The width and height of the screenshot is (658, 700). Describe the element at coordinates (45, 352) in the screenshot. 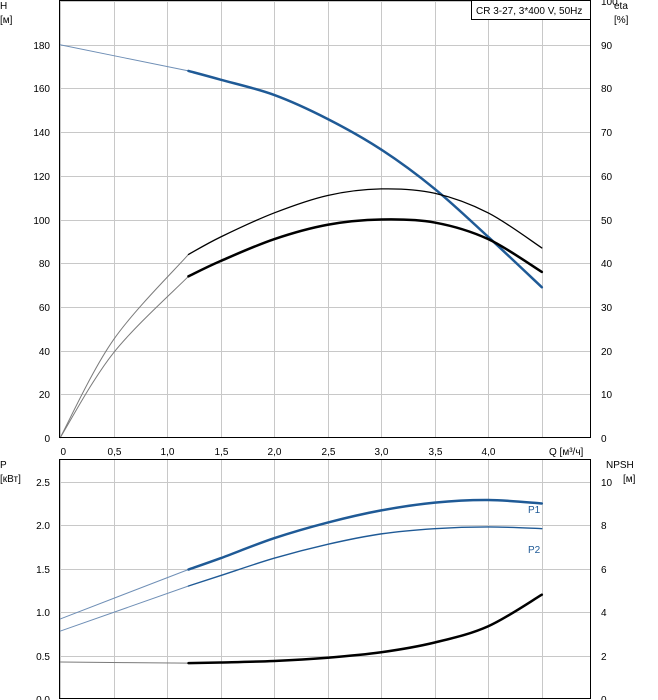

I see `h-tick-label: 40` at that location.